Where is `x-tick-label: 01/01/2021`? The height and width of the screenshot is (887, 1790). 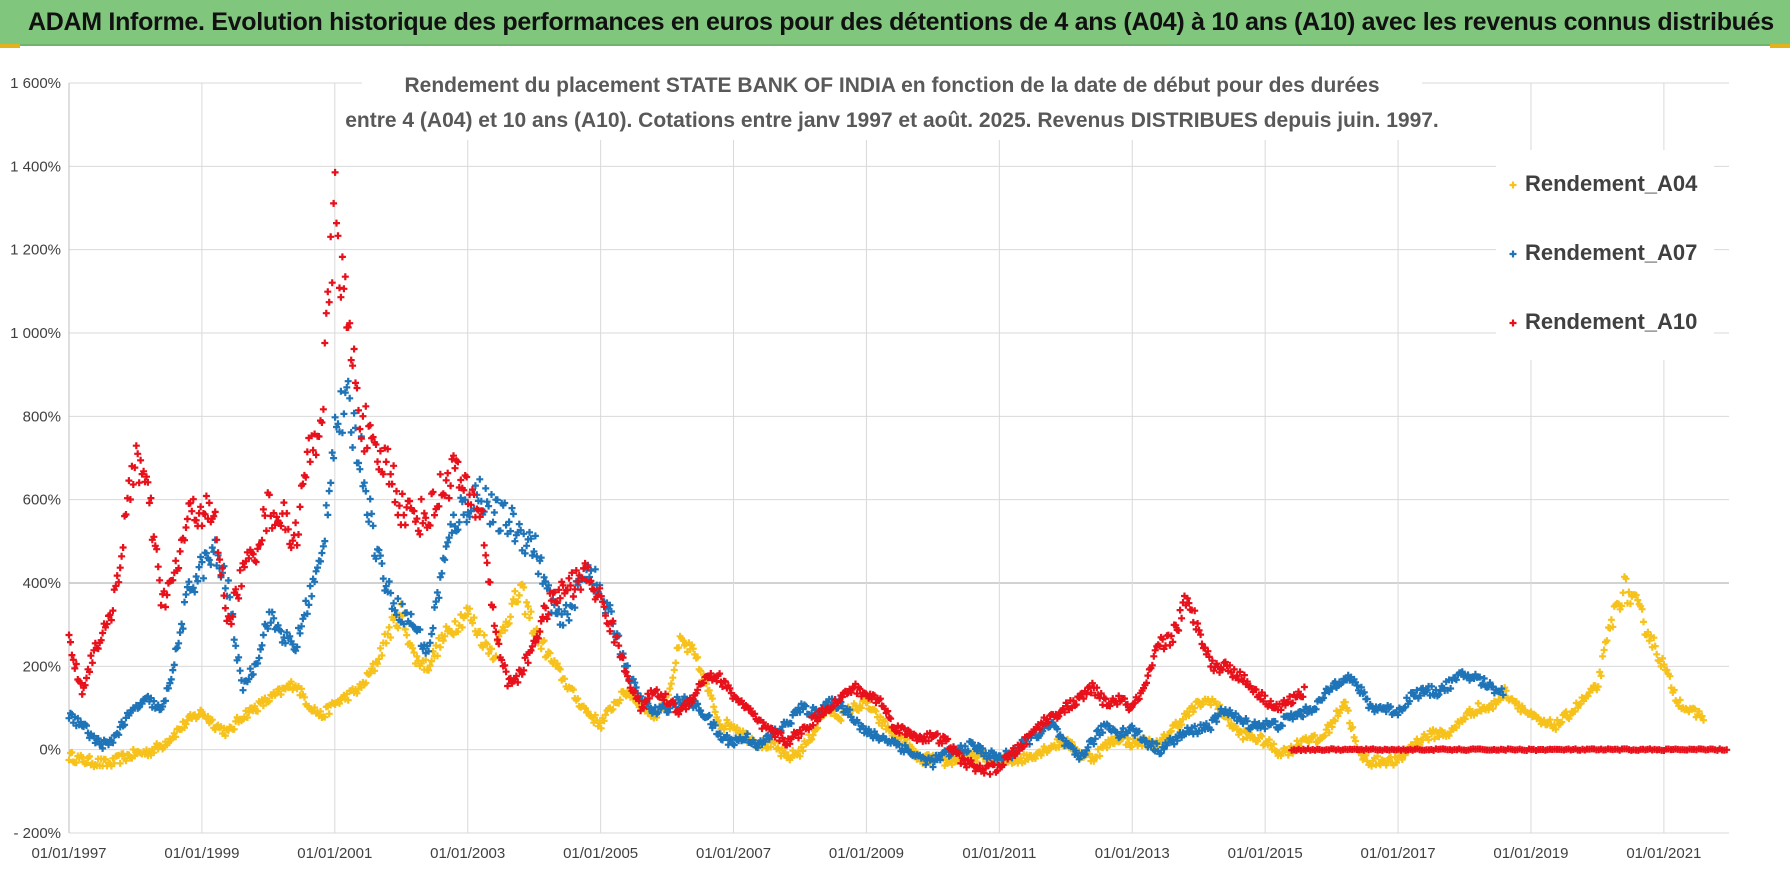 x-tick-label: 01/01/2021 is located at coordinates (1663, 853).